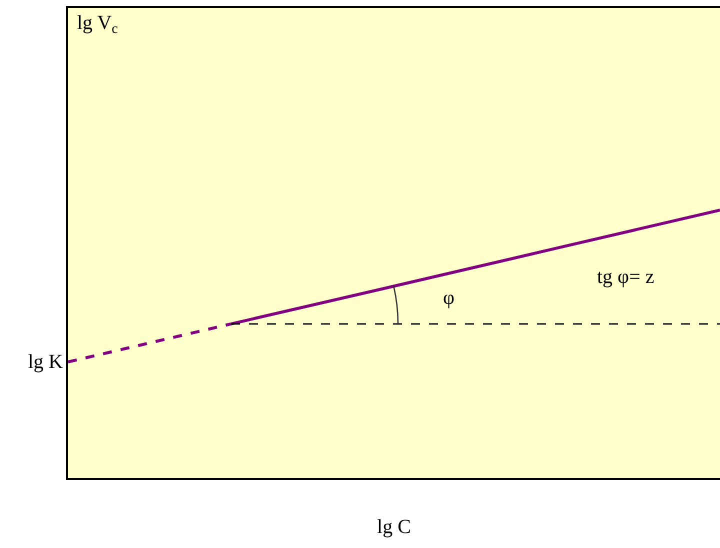 This screenshot has height=548, width=720. Describe the element at coordinates (394, 527) in the screenshot. I see `x-axis-title: lg C` at that location.